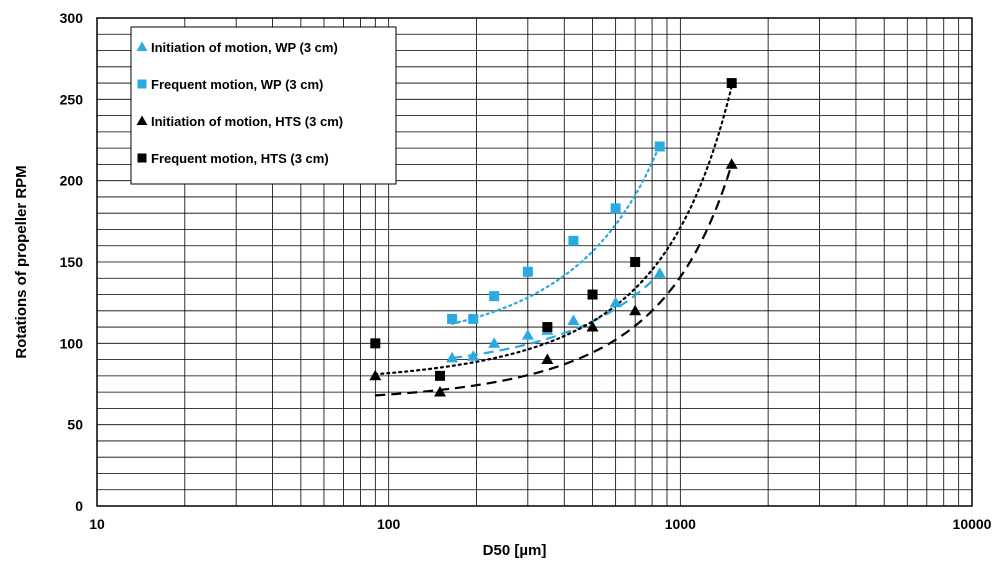 The width and height of the screenshot is (1002, 563). I want to click on legend-label: Initiation of motion, WP (3 cm), so click(244, 47).